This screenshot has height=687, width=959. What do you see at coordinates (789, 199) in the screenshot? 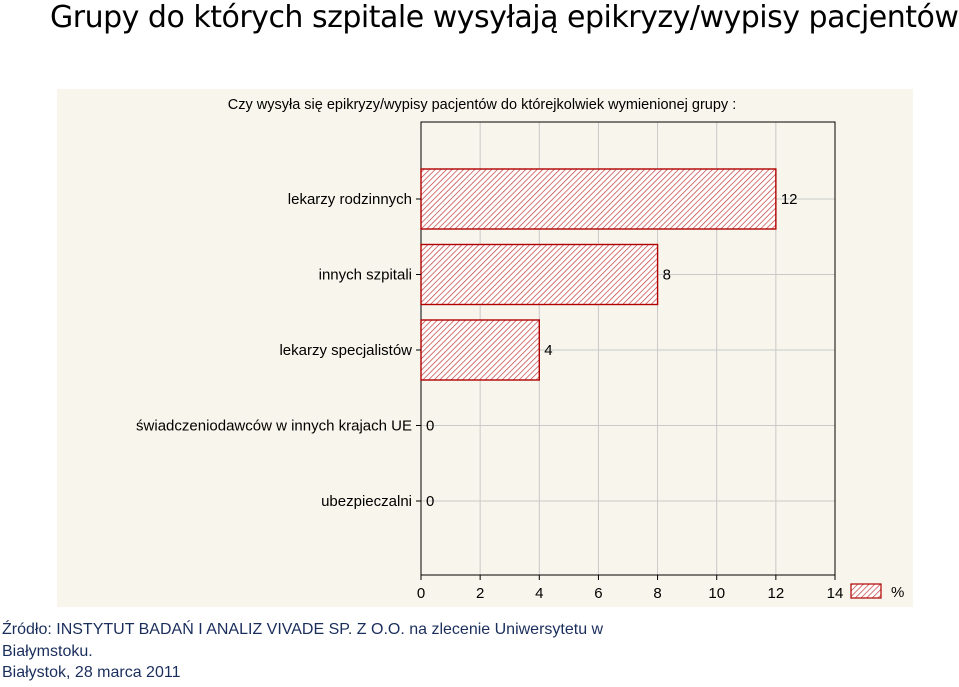
I see `data-label: 12` at bounding box center [789, 199].